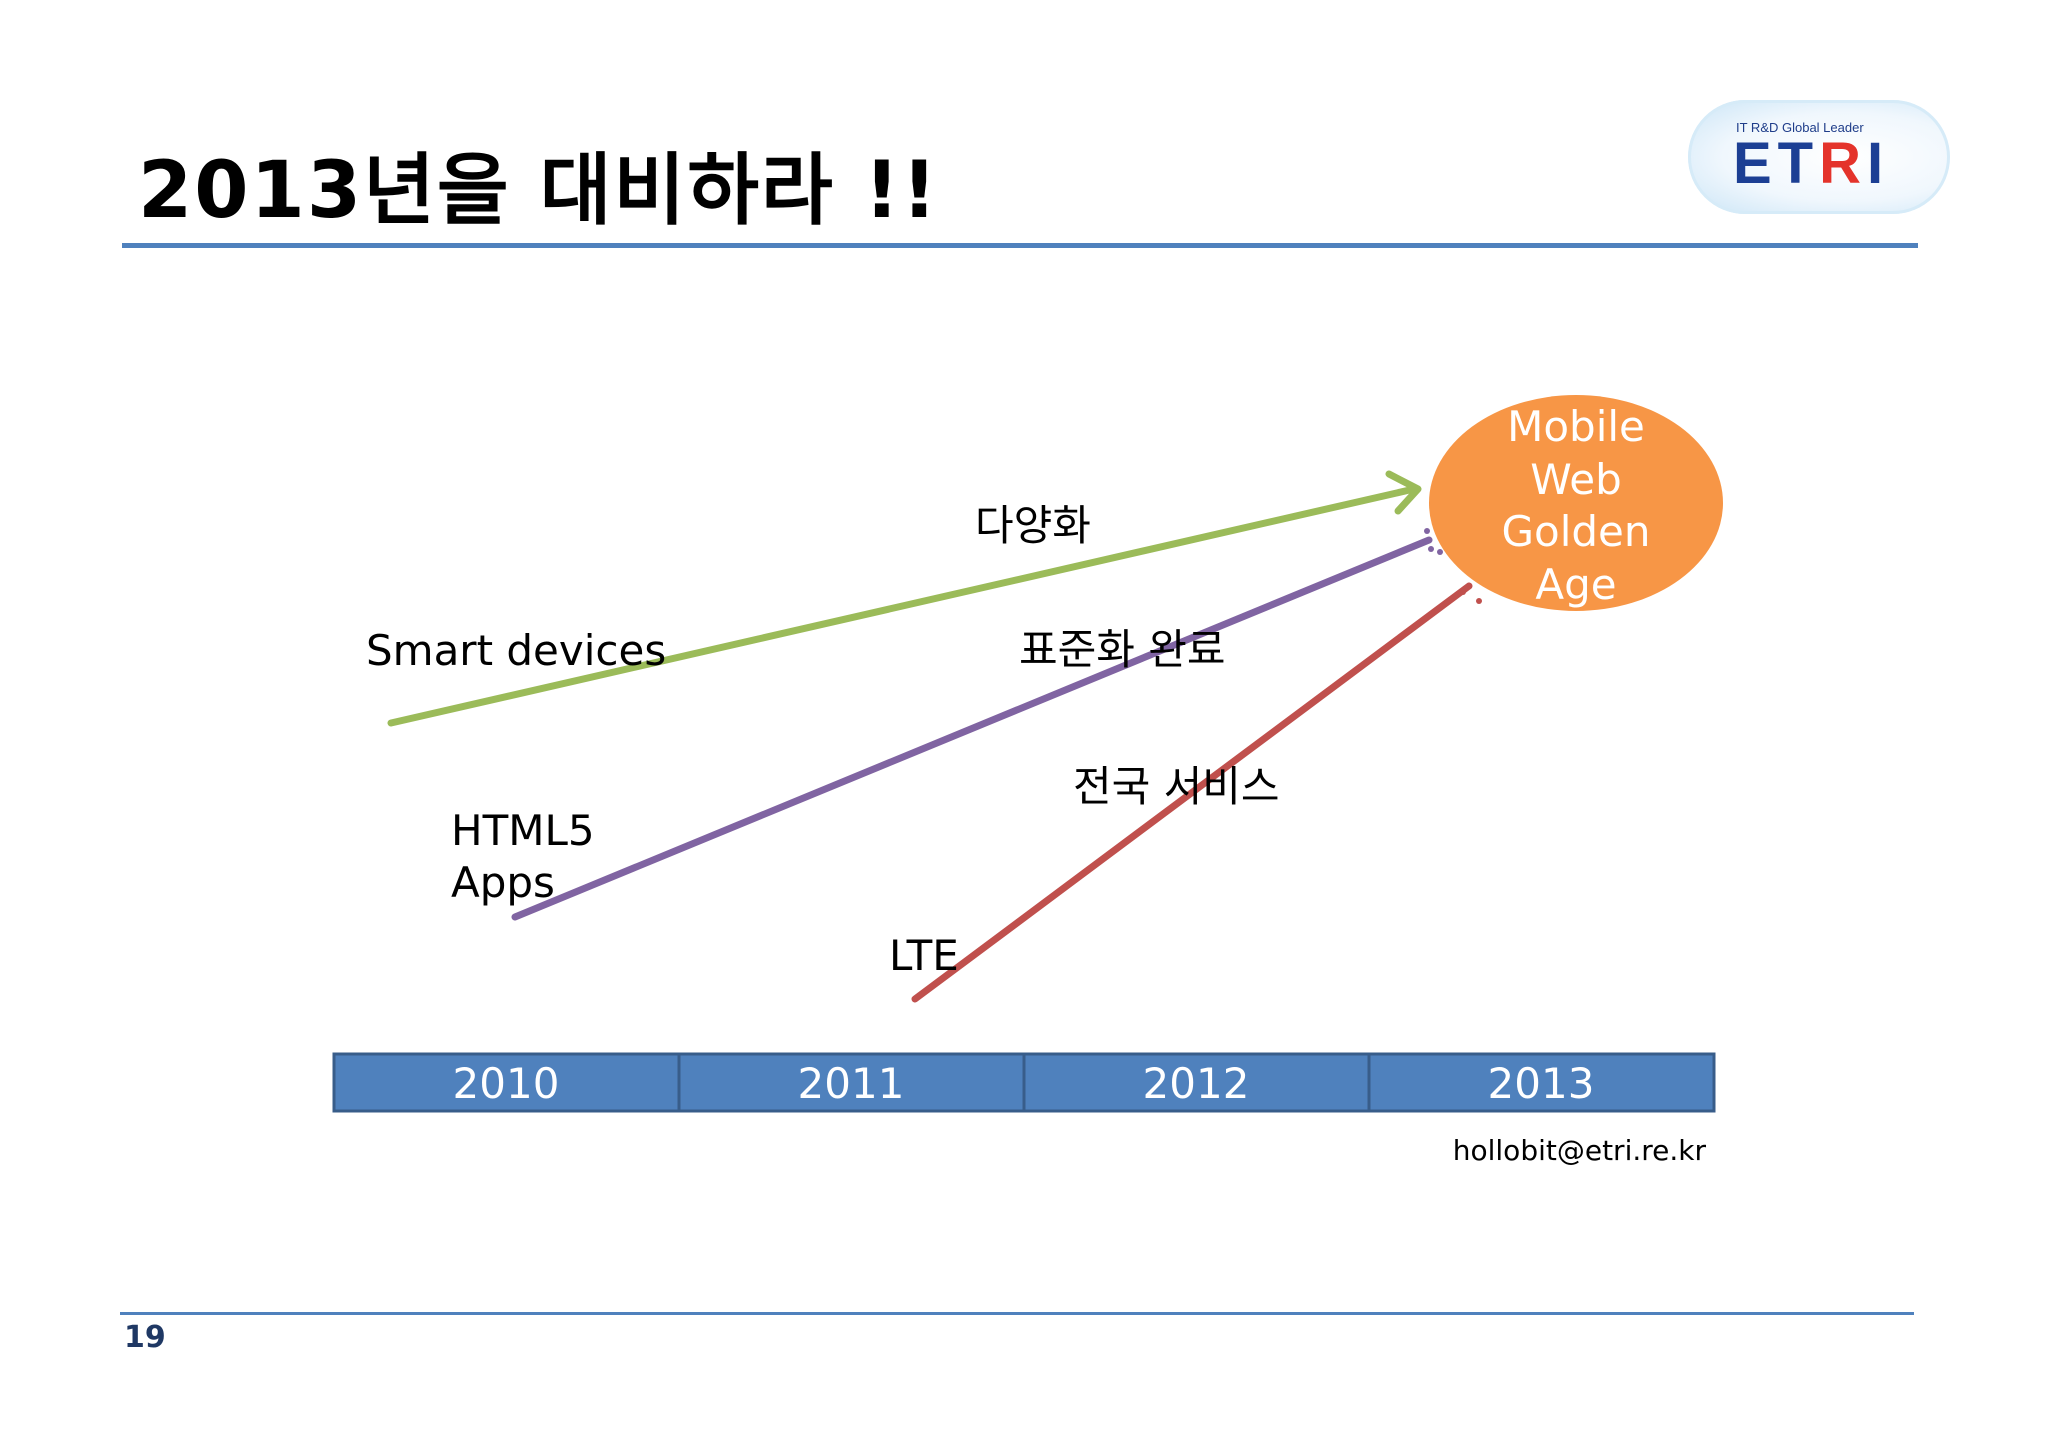 This screenshot has width=2048, height=1448. I want to click on timeline-year-2010: 2010, so click(506, 1083).